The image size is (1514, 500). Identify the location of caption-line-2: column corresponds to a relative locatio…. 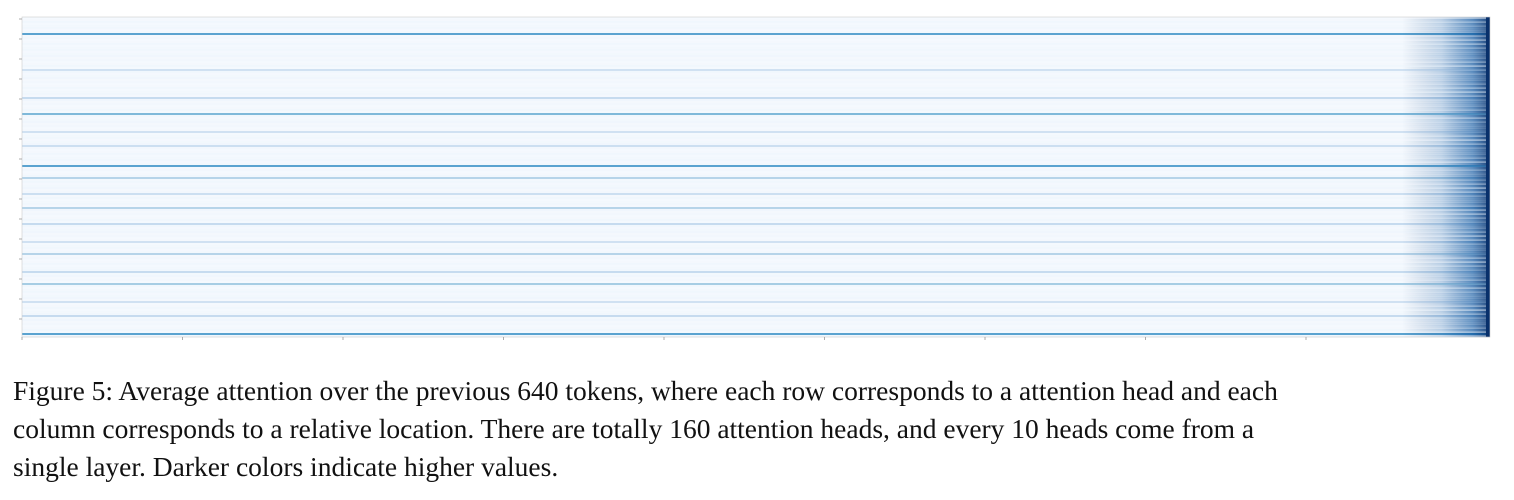
(634, 428).